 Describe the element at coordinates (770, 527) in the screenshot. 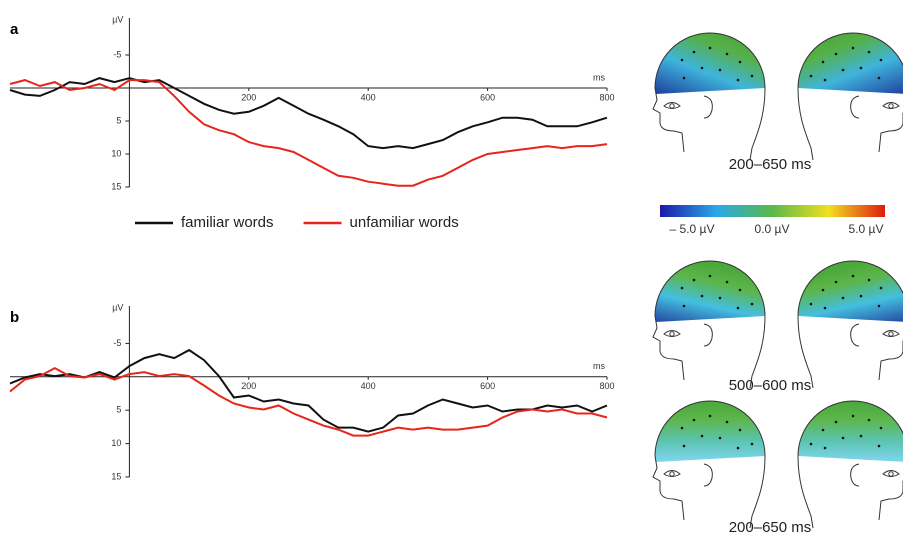

I see `topomap-label: 200–650 ms` at that location.